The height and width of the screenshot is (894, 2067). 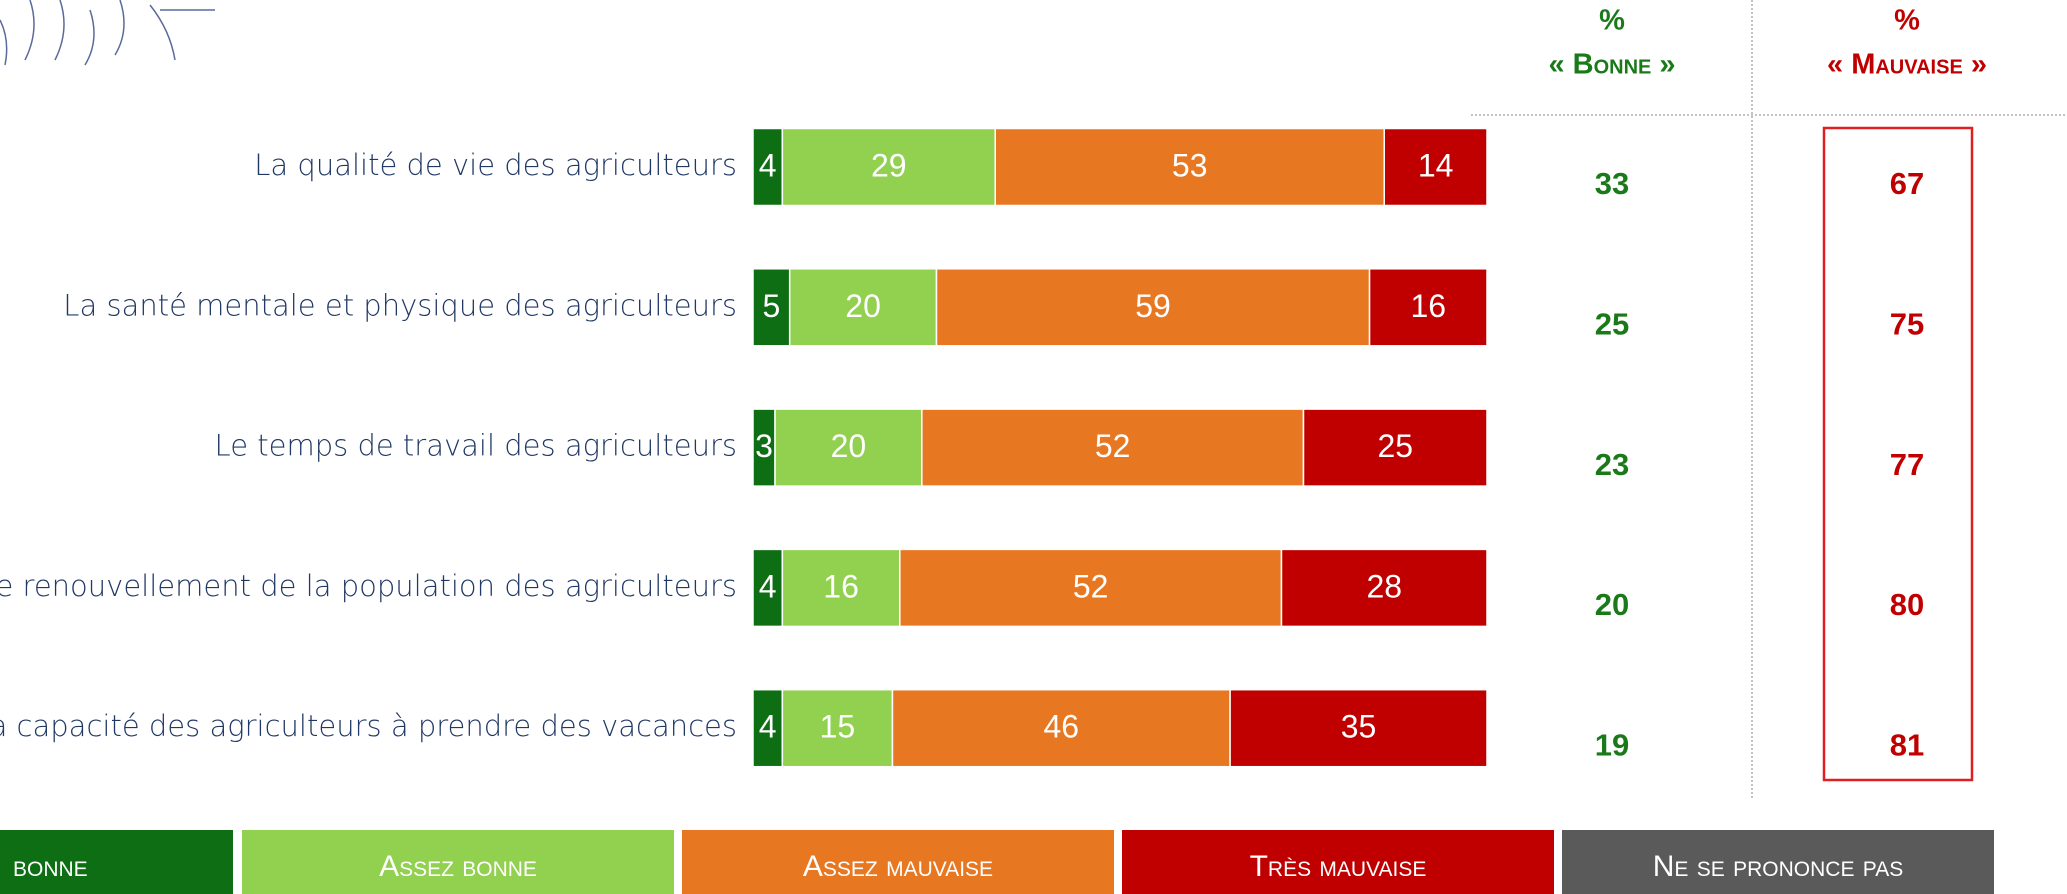 I want to click on column-value: 75, so click(x=1907, y=323).